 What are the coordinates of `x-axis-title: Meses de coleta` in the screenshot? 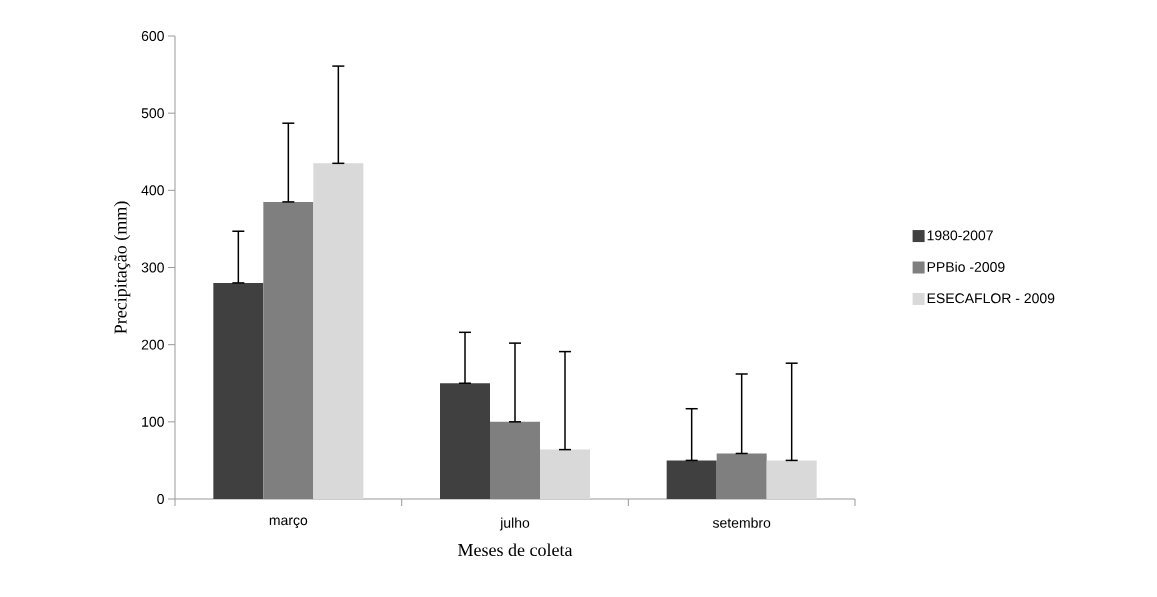 It's located at (515, 550).